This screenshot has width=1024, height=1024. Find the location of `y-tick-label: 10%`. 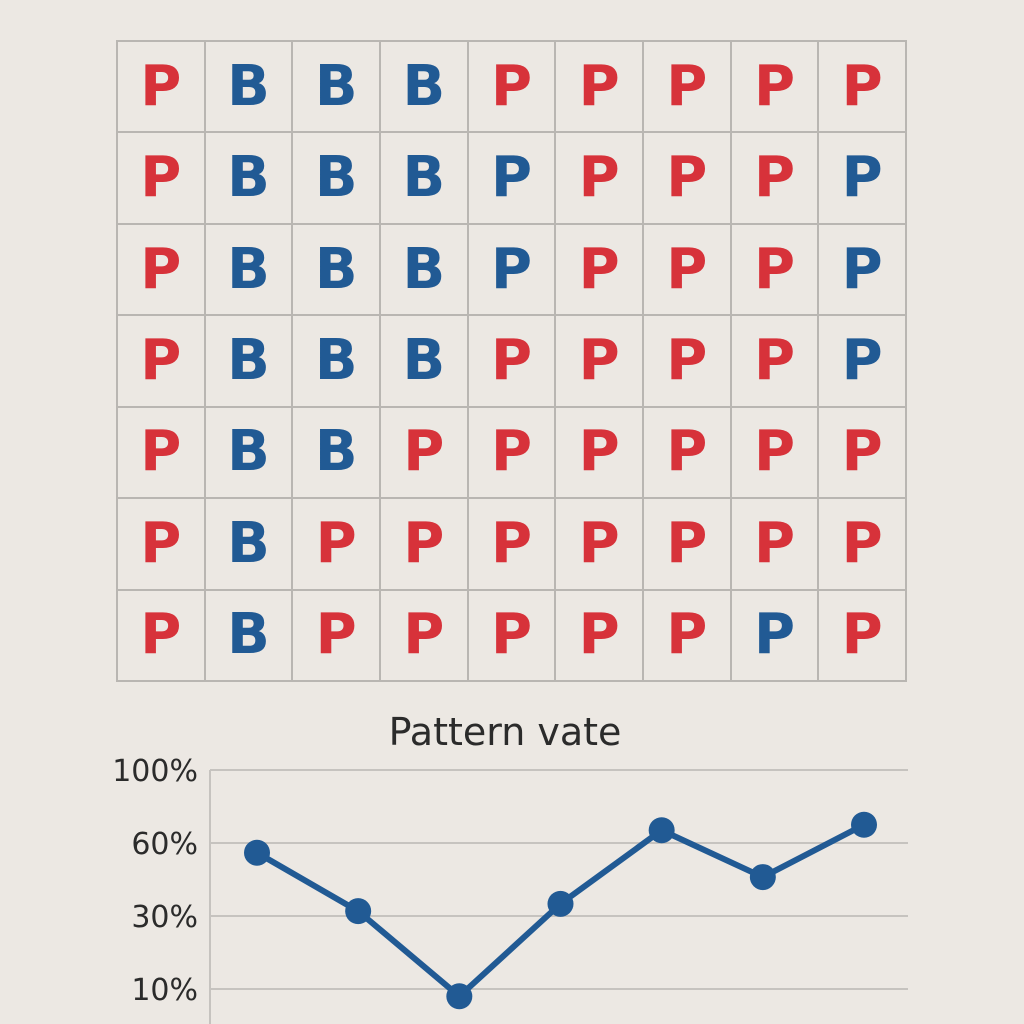

y-tick-label: 10% is located at coordinates (164, 990).